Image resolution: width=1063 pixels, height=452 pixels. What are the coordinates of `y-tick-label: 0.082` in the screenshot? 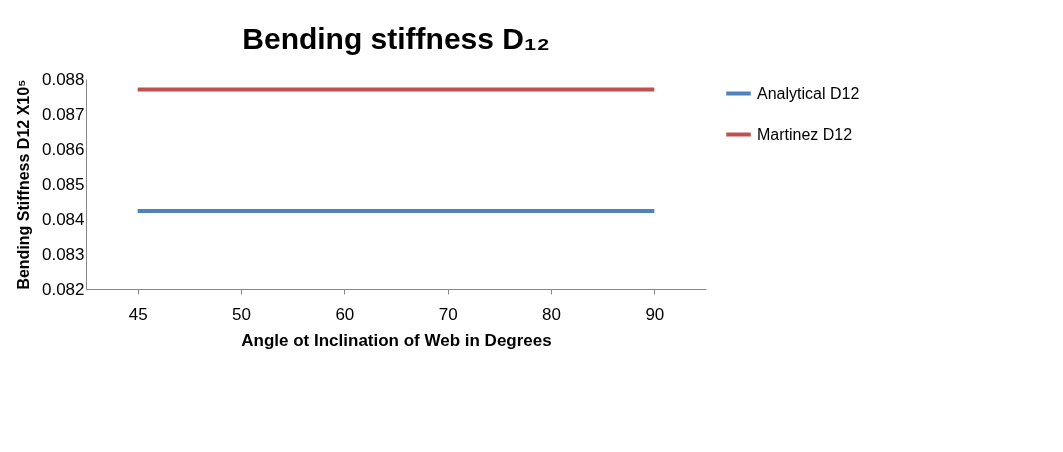 It's located at (63, 289).